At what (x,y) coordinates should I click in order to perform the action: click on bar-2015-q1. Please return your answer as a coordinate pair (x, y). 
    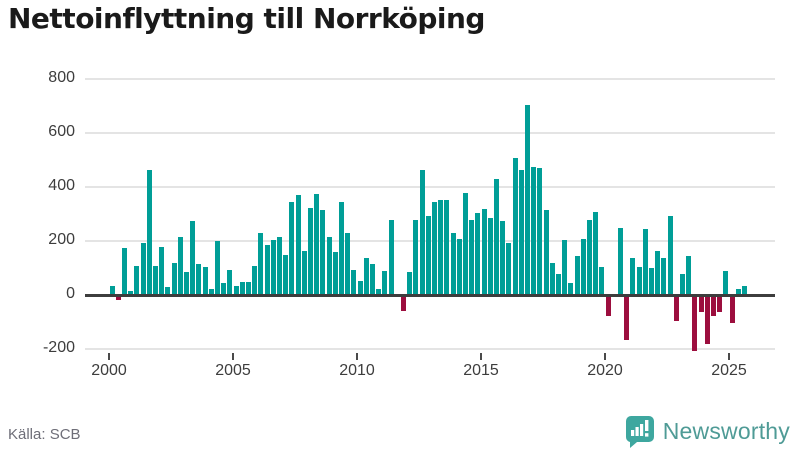
    Looking at the image, I should click on (484, 251).